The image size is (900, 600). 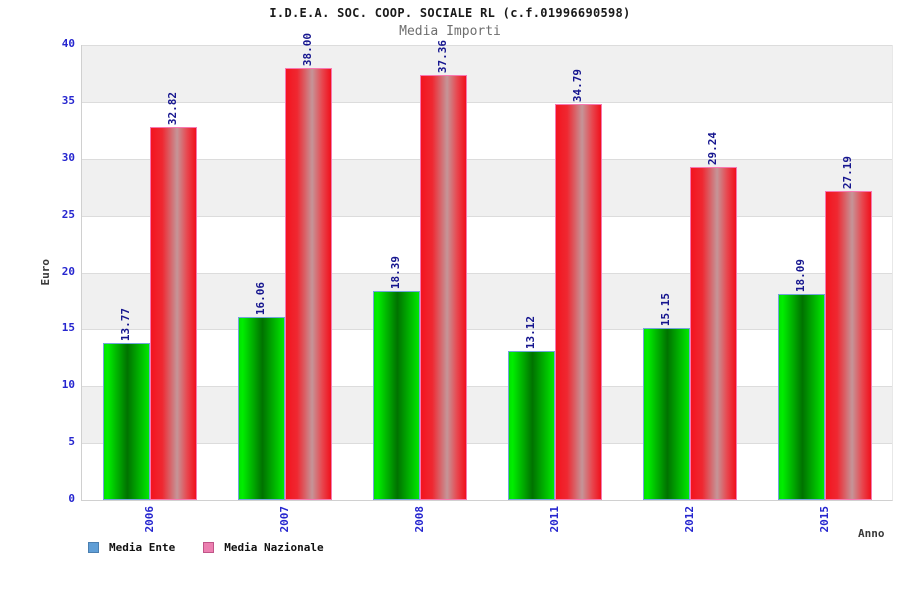 I want to click on chart-subtitle: Media Importi, so click(x=450, y=31).